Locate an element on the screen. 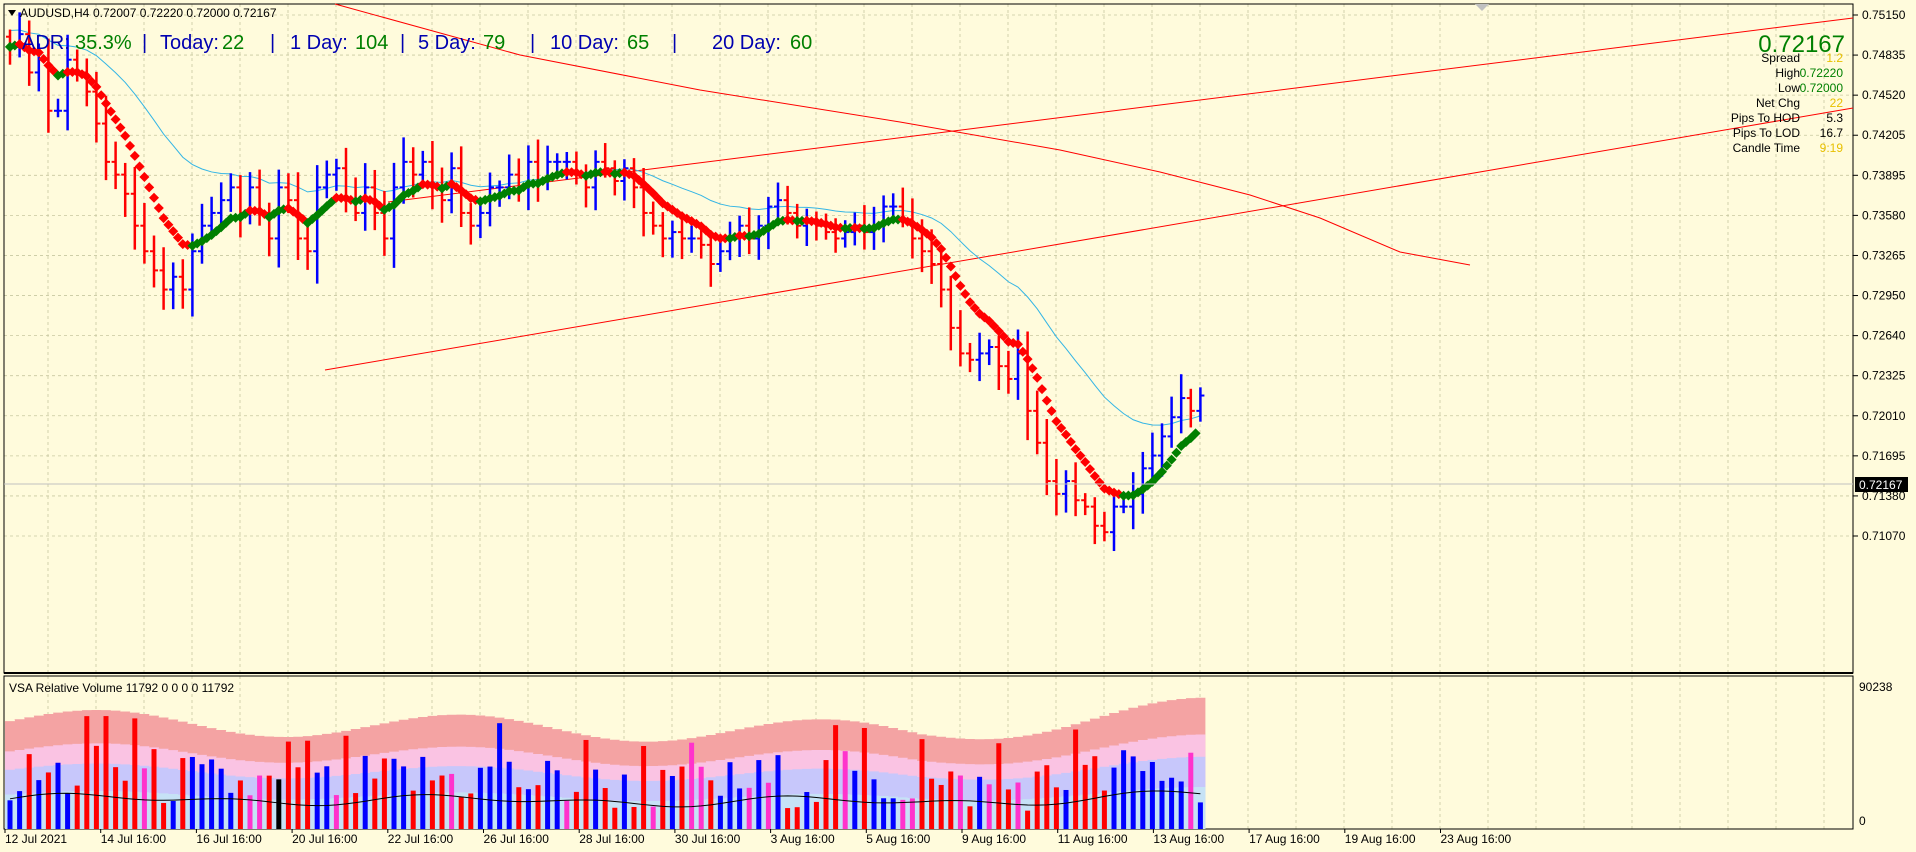  price-tick-label: 0.75150 is located at coordinates (1884, 15).